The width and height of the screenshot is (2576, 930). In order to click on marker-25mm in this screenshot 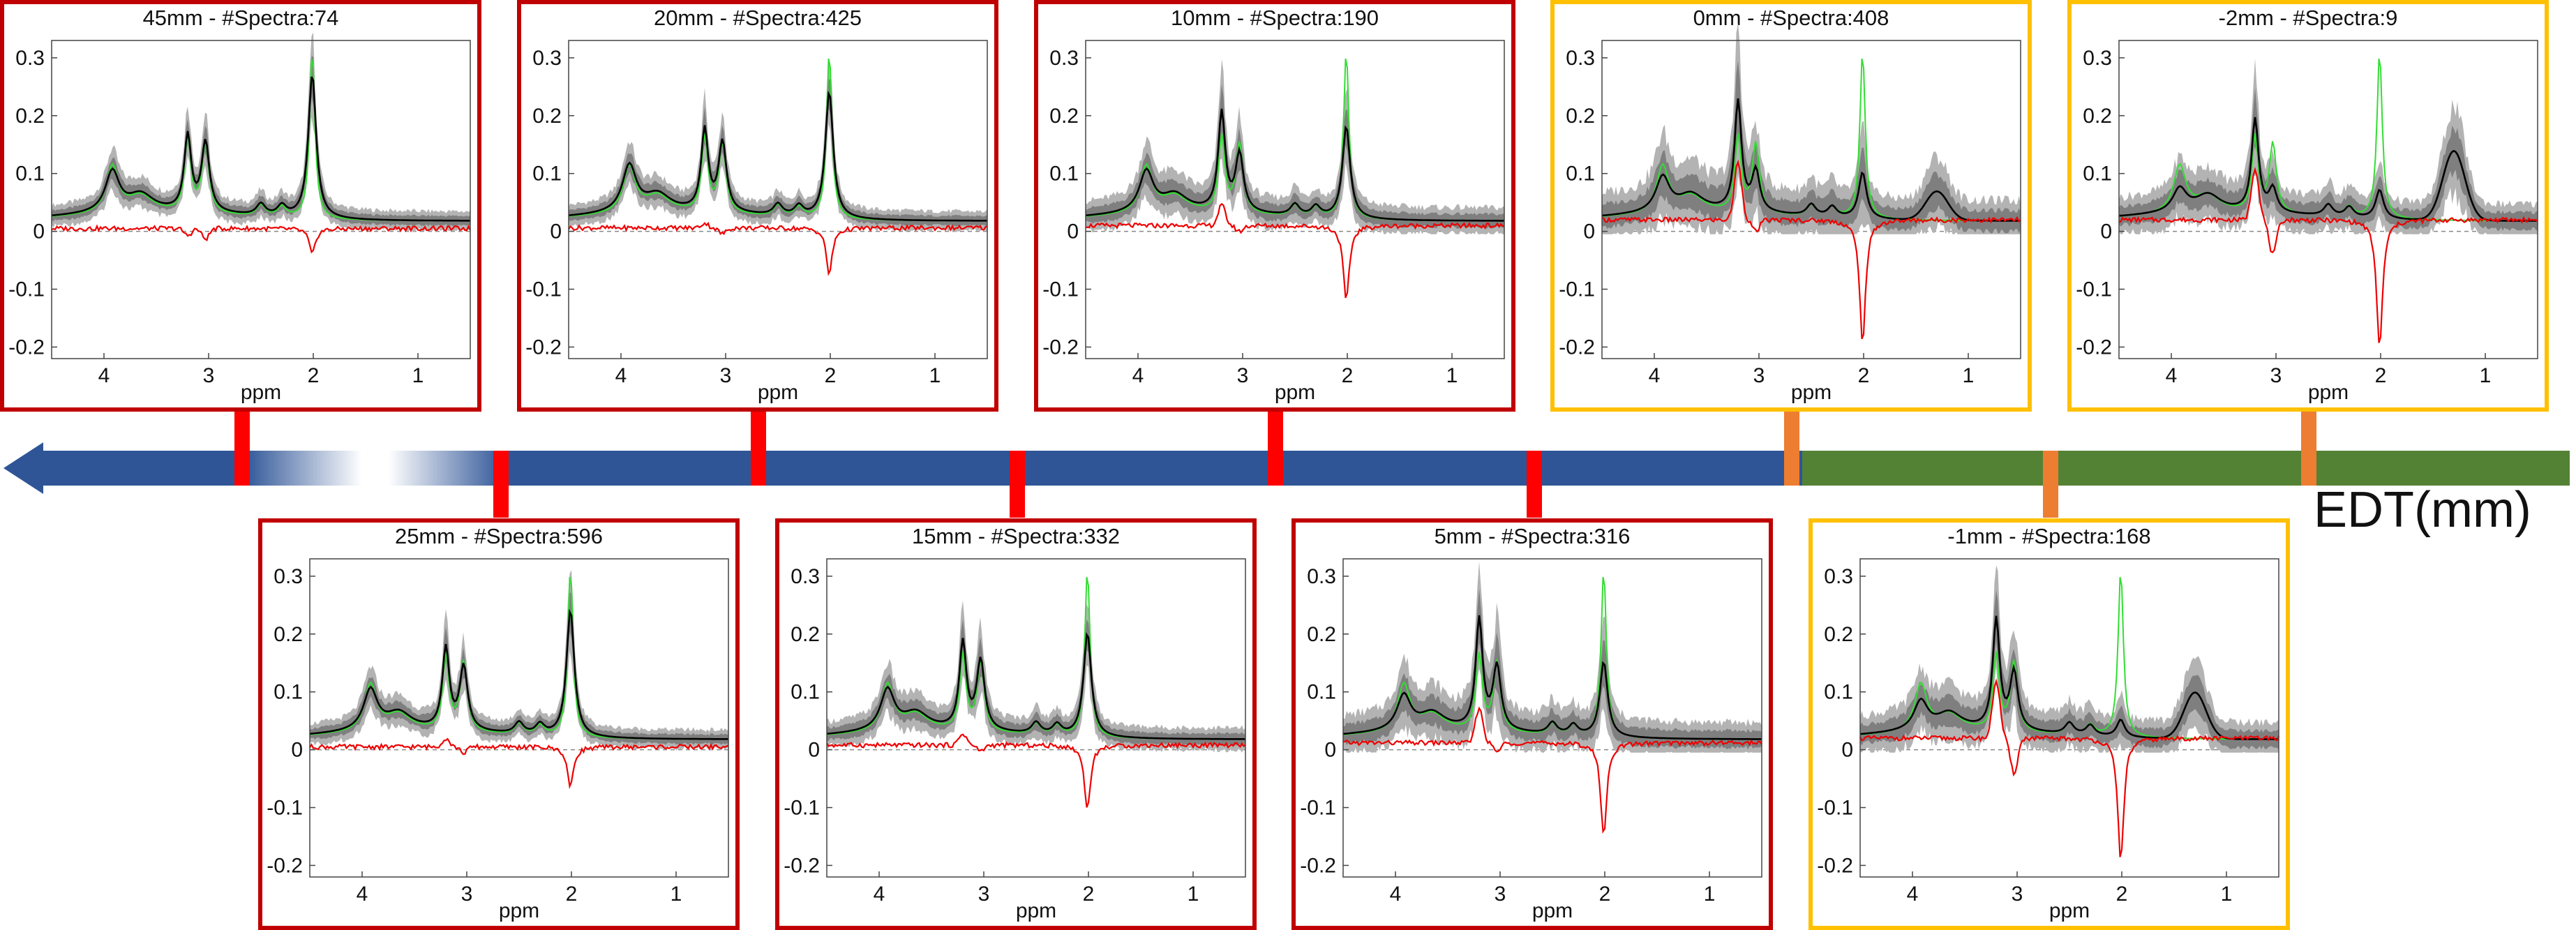, I will do `click(501, 485)`.